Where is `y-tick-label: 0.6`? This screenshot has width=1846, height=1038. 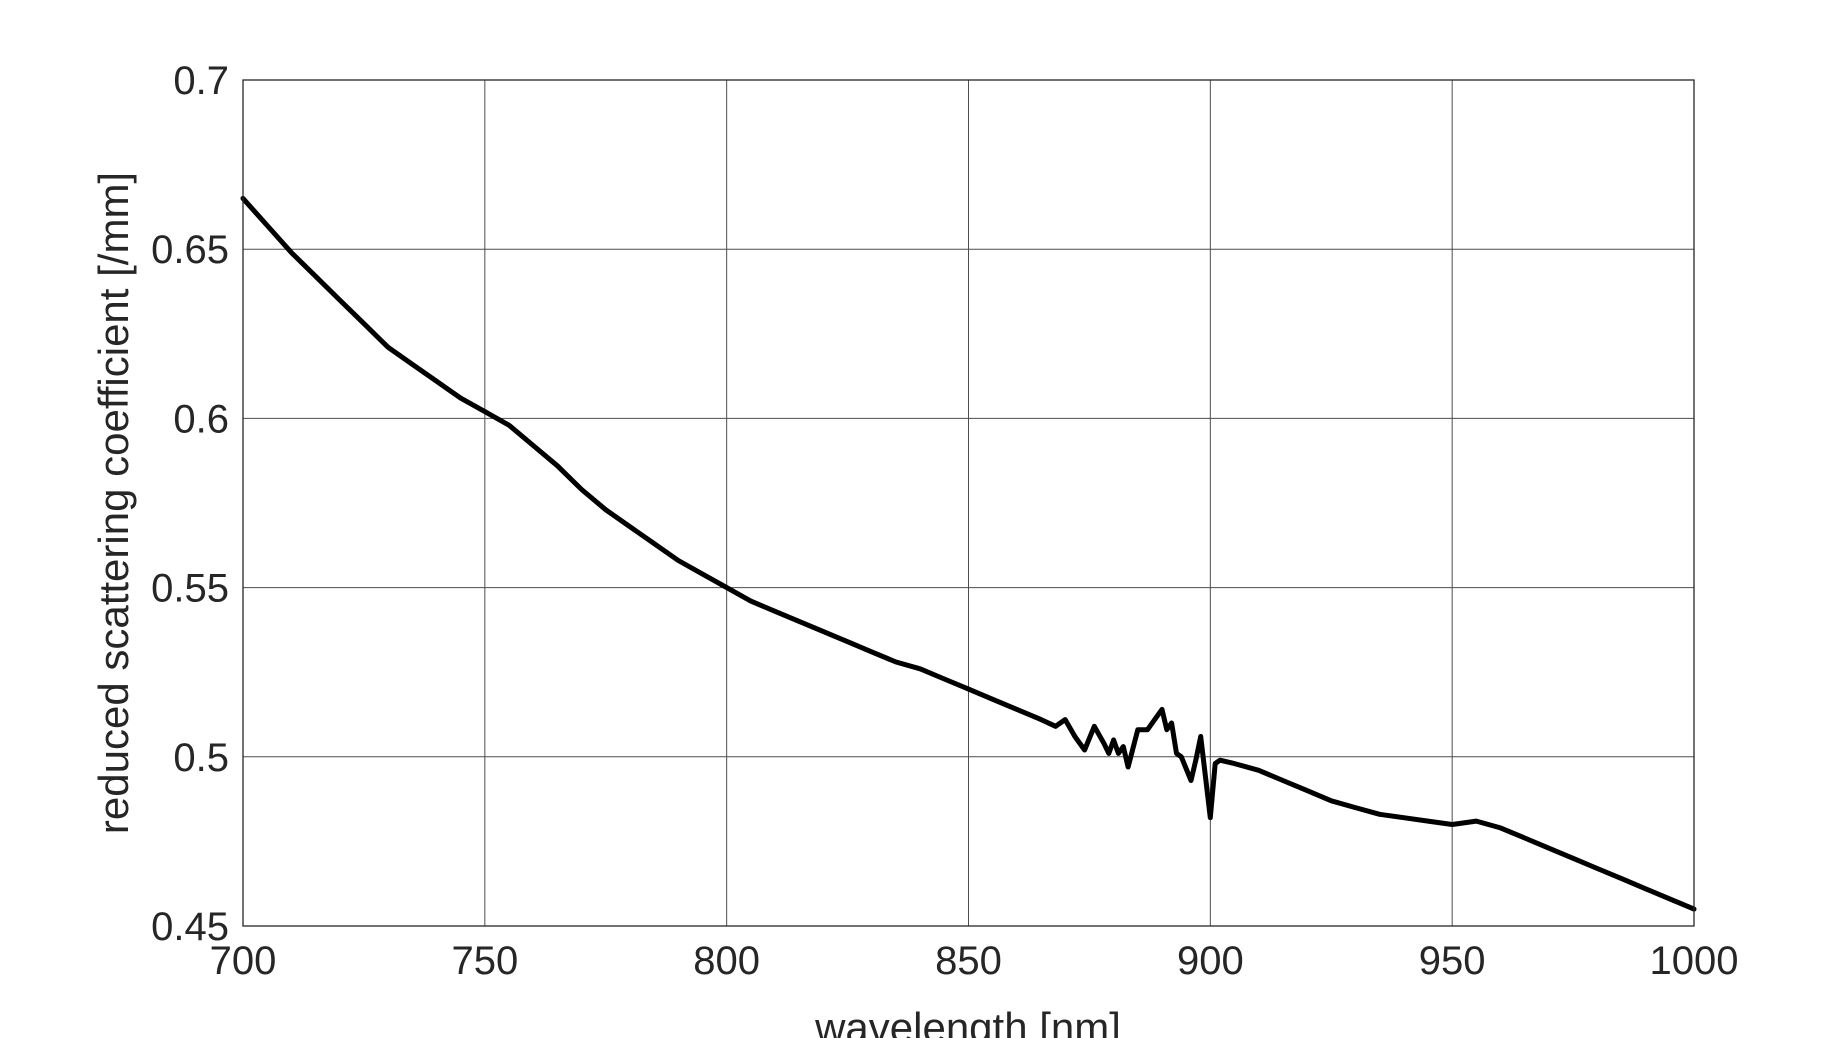
y-tick-label: 0.6 is located at coordinates (201, 419).